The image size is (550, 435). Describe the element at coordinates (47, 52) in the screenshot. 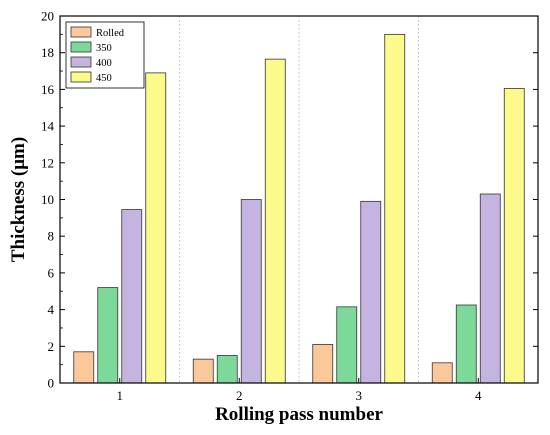

I see `y-tick-label: 18` at that location.